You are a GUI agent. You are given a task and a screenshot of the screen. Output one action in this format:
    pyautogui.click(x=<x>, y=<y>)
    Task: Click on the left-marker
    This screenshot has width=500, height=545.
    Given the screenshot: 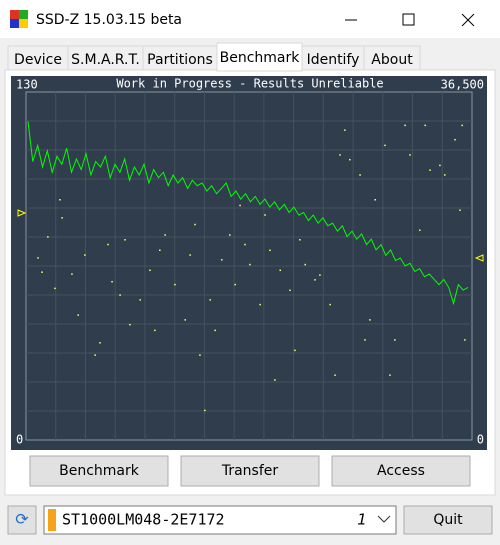 What is the action you would take?
    pyautogui.click(x=22, y=213)
    